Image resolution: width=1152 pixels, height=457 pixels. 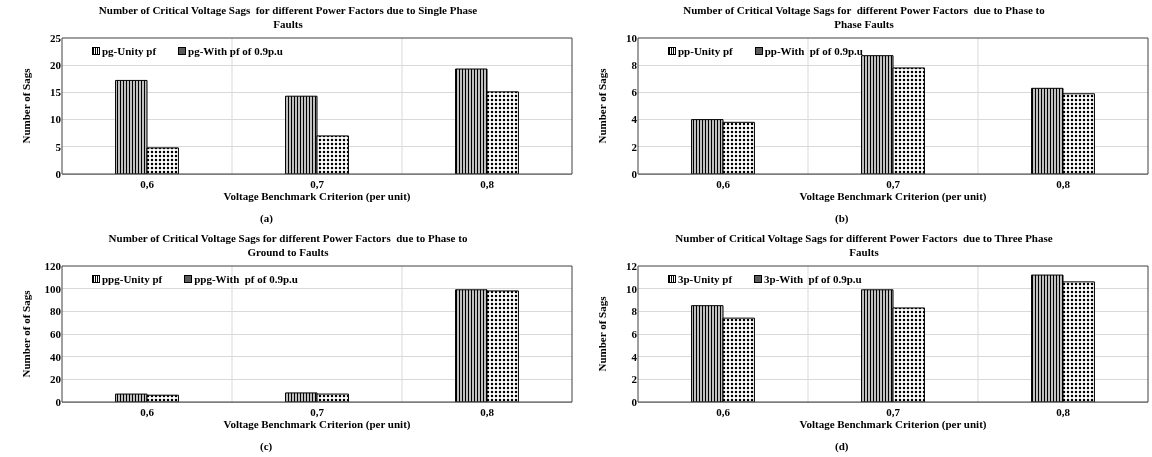 What do you see at coordinates (56, 37) in the screenshot?
I see `y-tick-label: 25` at bounding box center [56, 37].